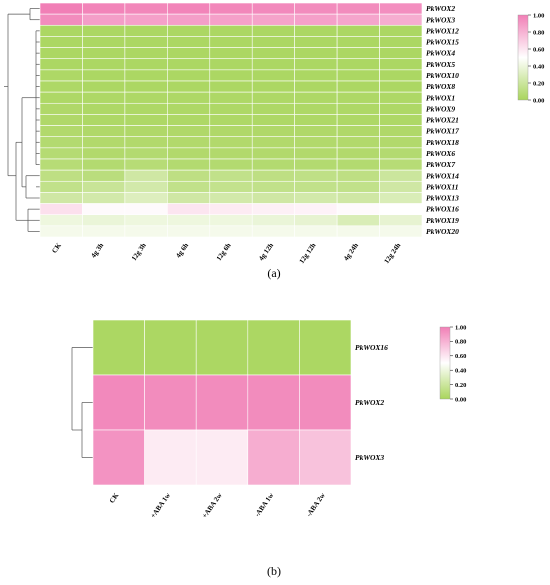 The height and width of the screenshot is (585, 550). Describe the element at coordinates (231, 53) in the screenshot. I see `heatmap-cell-pkwox4-12g-6h` at that location.